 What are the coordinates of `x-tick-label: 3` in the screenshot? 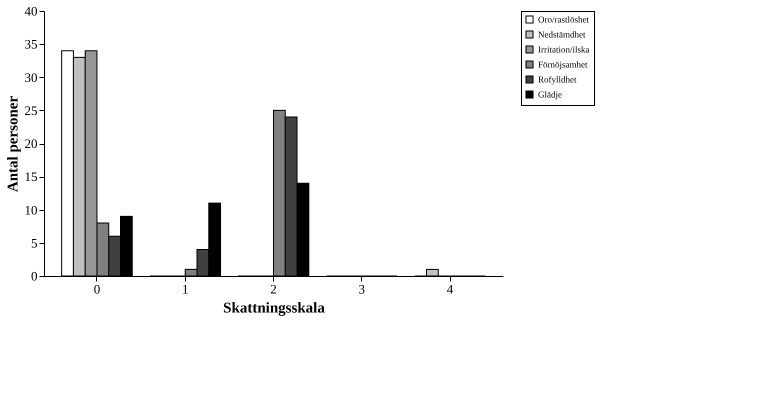 It's located at (362, 289).